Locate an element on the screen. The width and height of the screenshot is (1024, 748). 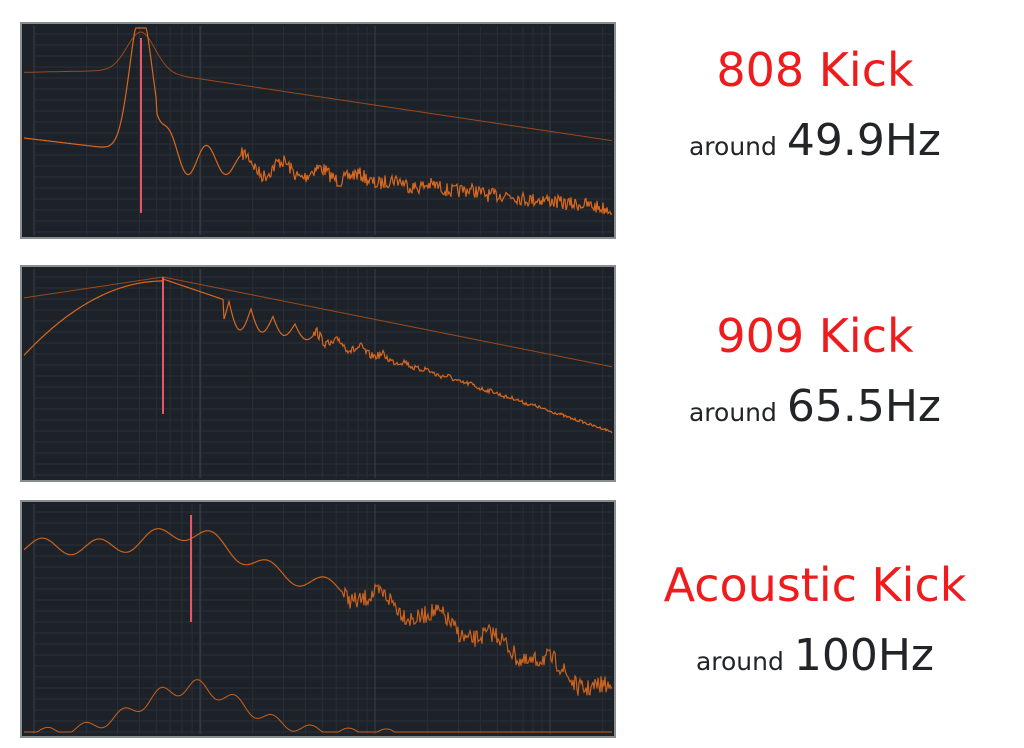
frequency: 100Hz is located at coordinates (864, 655).